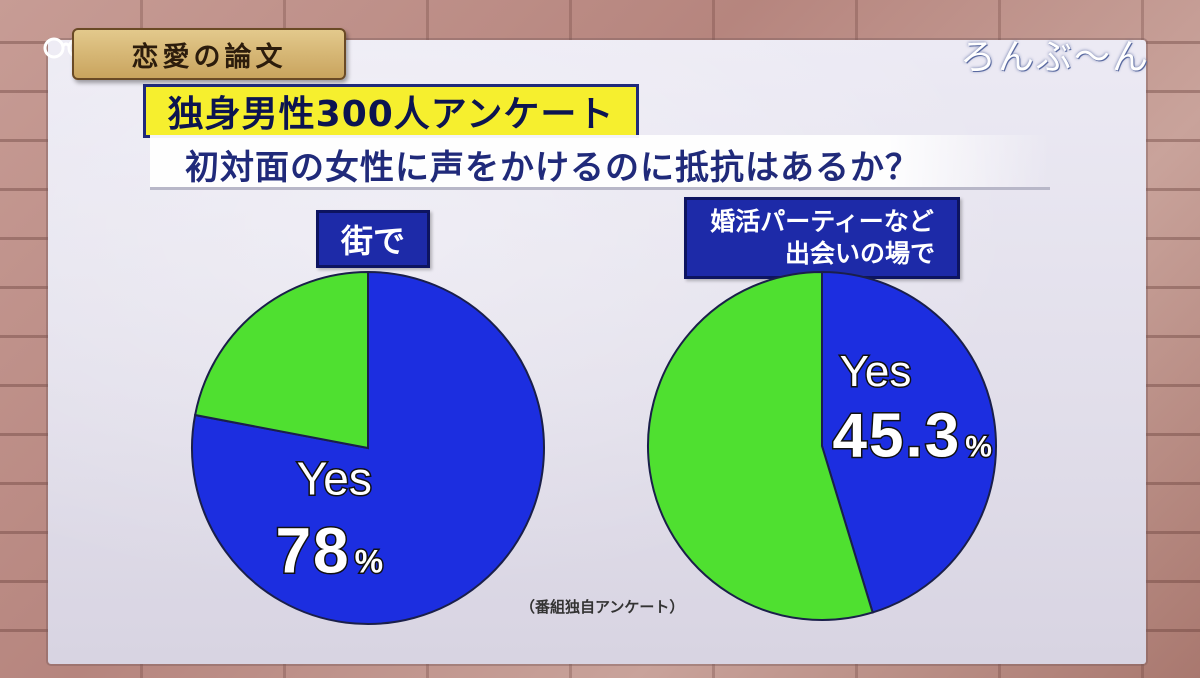  Describe the element at coordinates (602, 607) in the screenshot. I see `source-note: （番組独自アンケート）` at that location.